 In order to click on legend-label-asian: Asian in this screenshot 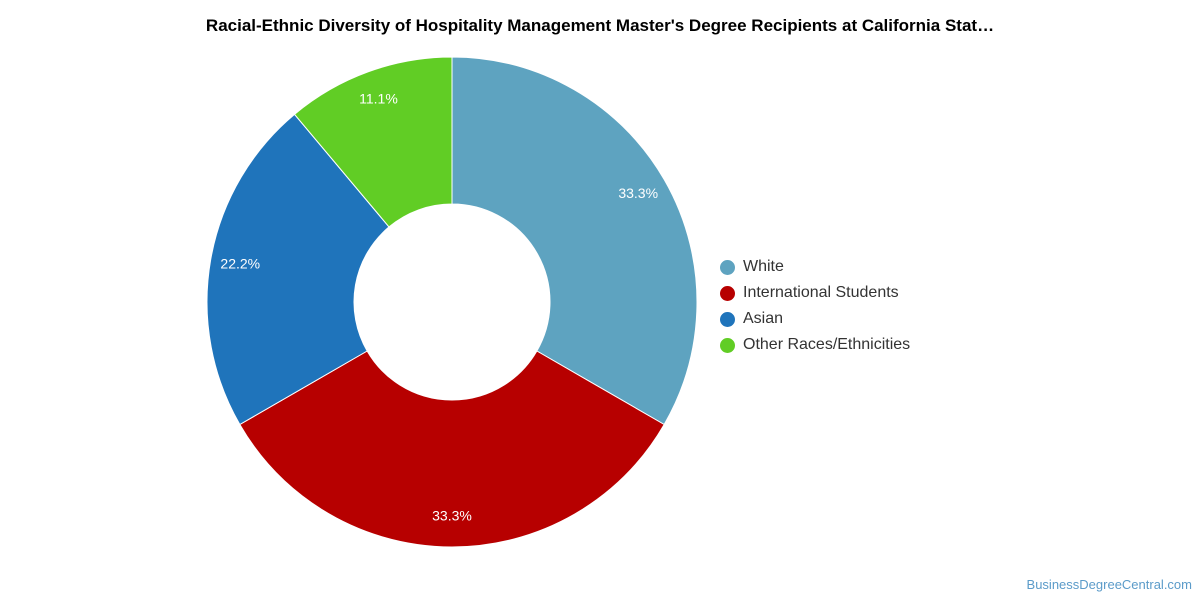, I will do `click(763, 318)`.